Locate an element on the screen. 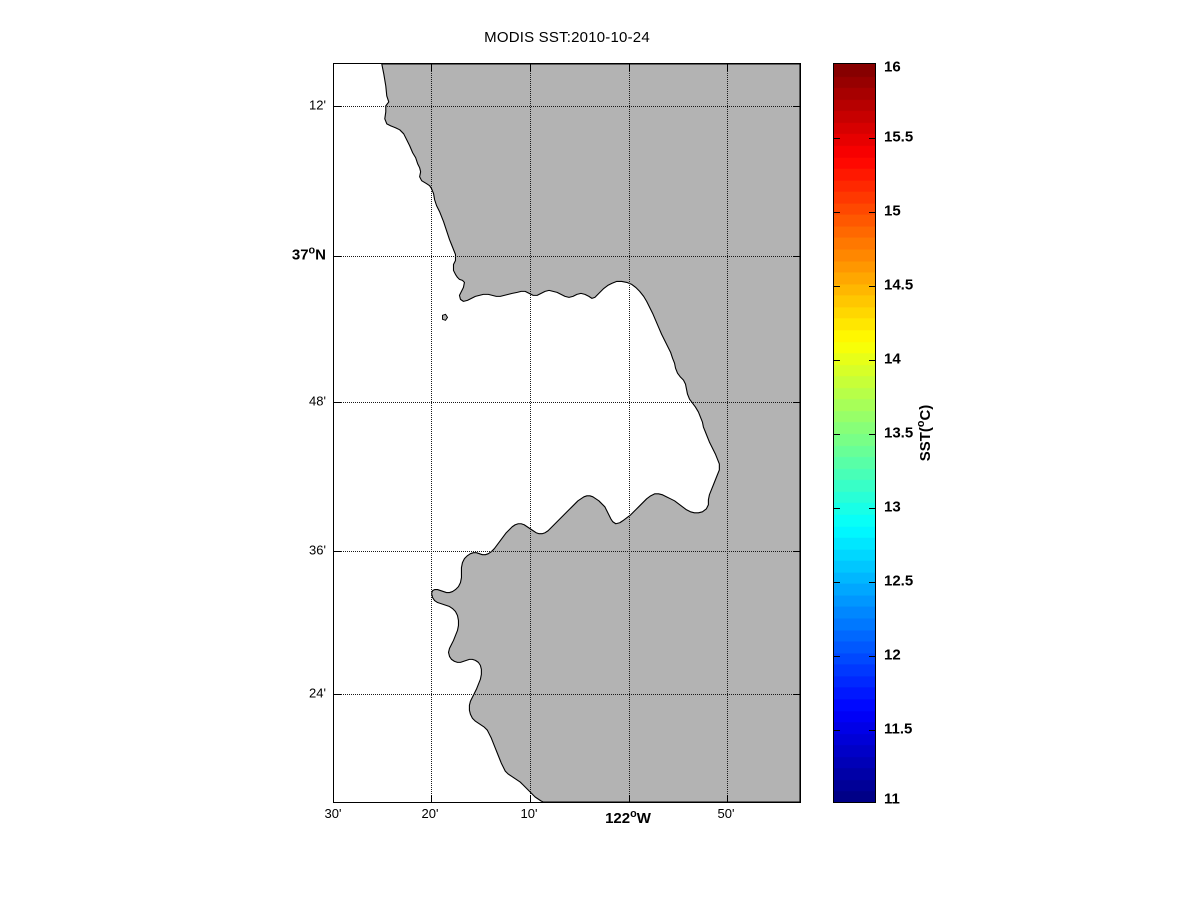  colorbar-axis-label: SST(oC) is located at coordinates (924, 433).